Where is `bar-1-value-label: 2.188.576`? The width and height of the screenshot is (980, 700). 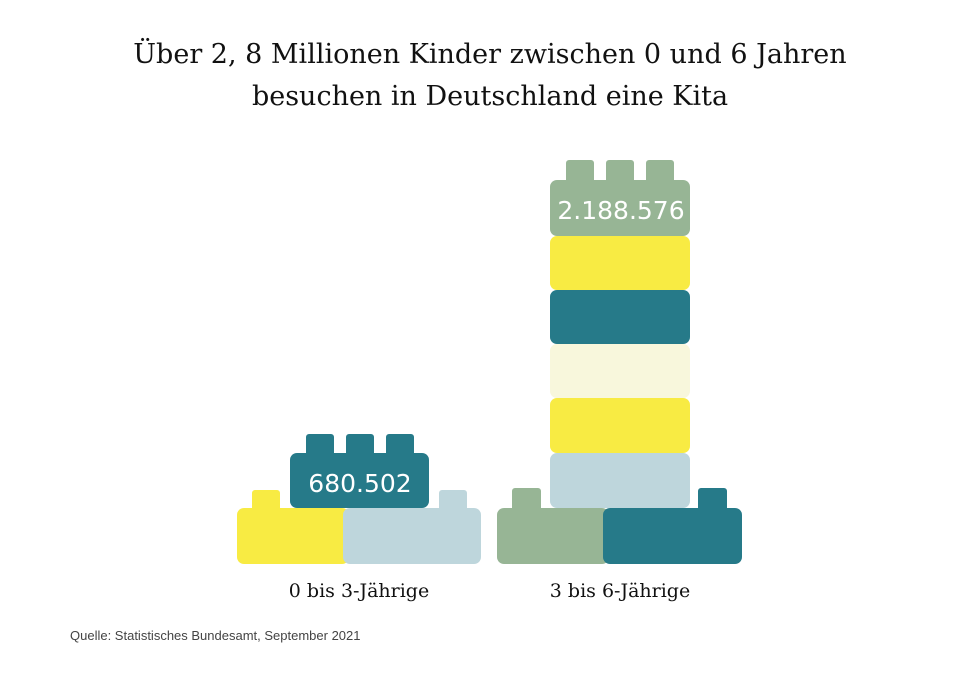 bar-1-value-label: 2.188.576 is located at coordinates (620, 210).